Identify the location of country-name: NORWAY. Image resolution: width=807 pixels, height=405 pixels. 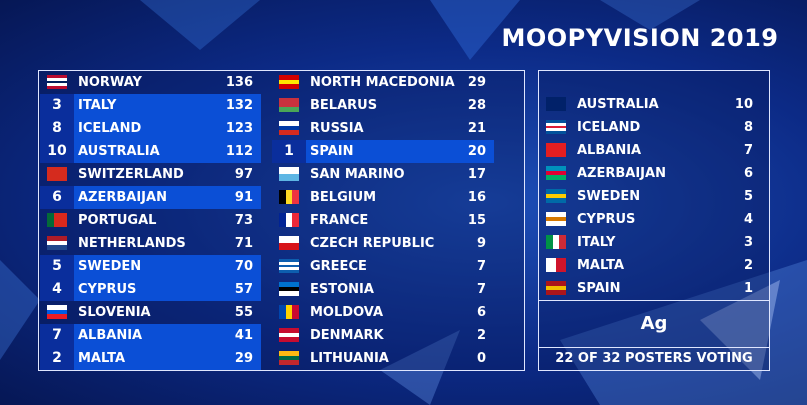
(110, 82).